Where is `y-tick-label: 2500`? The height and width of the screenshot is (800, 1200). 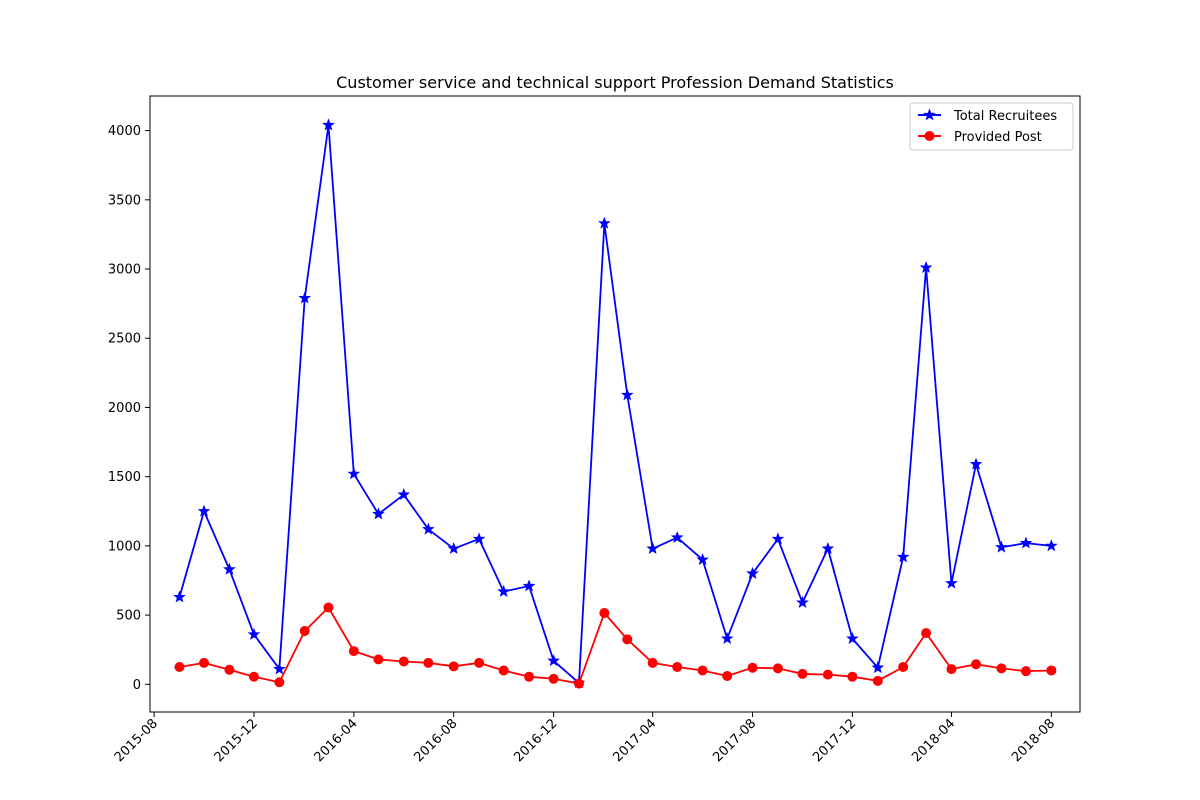
y-tick-label: 2500 is located at coordinates (124, 339).